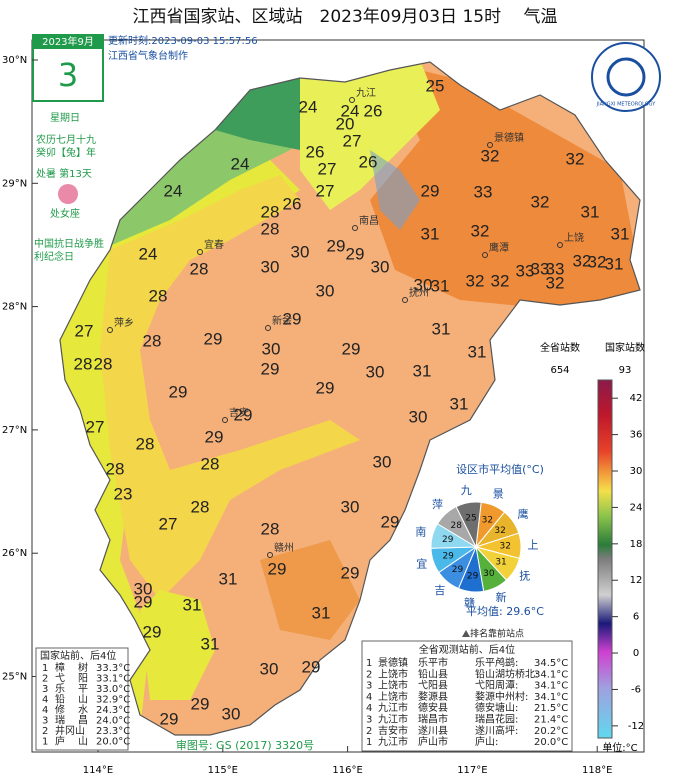 Image resolution: width=690 pixels, height=781 pixels. I want to click on all-table-box, so click(467, 696).